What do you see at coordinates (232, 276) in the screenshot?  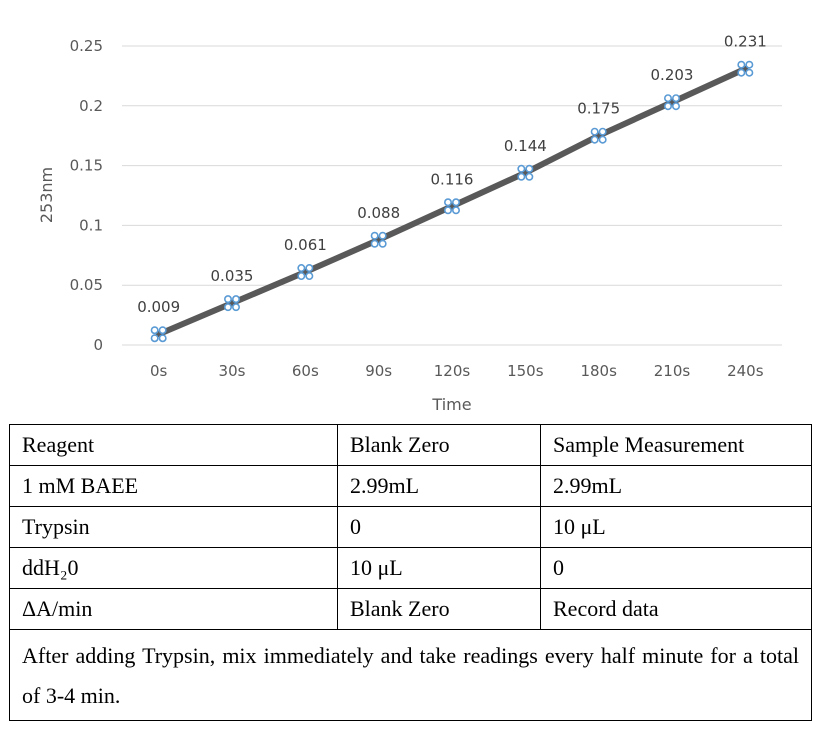 I see `data-label: 0.035` at bounding box center [232, 276].